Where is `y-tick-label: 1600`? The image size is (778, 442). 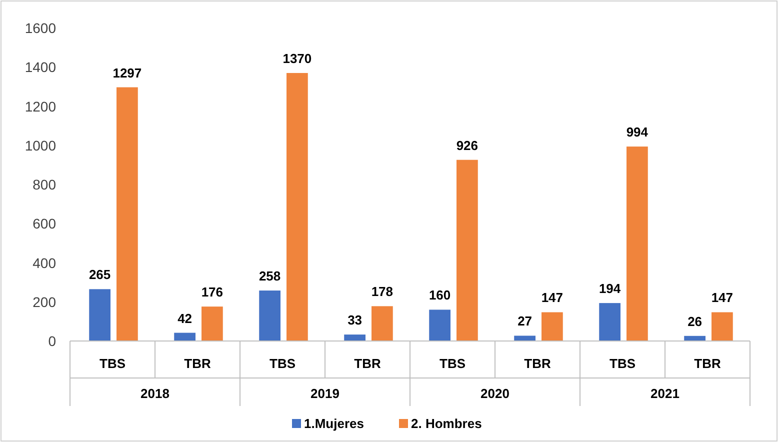
y-tick-label: 1600 is located at coordinates (40, 28).